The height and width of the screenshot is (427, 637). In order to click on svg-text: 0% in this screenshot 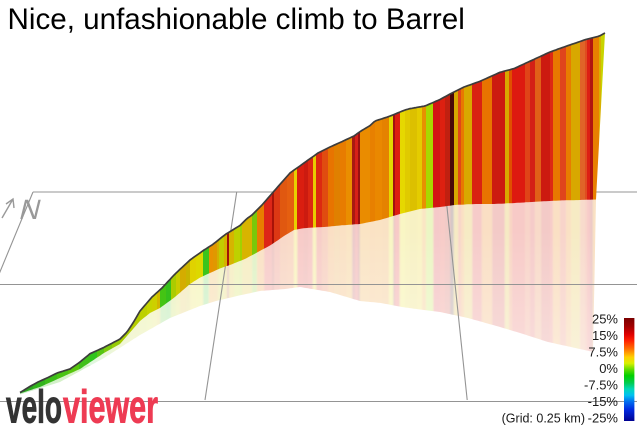, I will do `click(608, 368)`.